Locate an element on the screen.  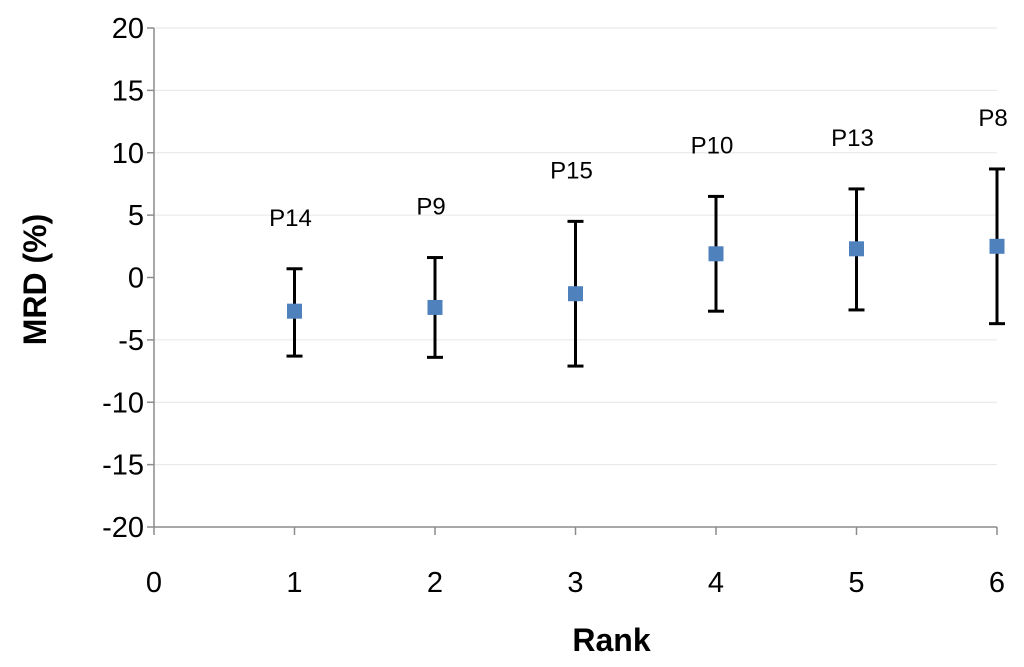
data-point-label: P8 is located at coordinates (992, 118).